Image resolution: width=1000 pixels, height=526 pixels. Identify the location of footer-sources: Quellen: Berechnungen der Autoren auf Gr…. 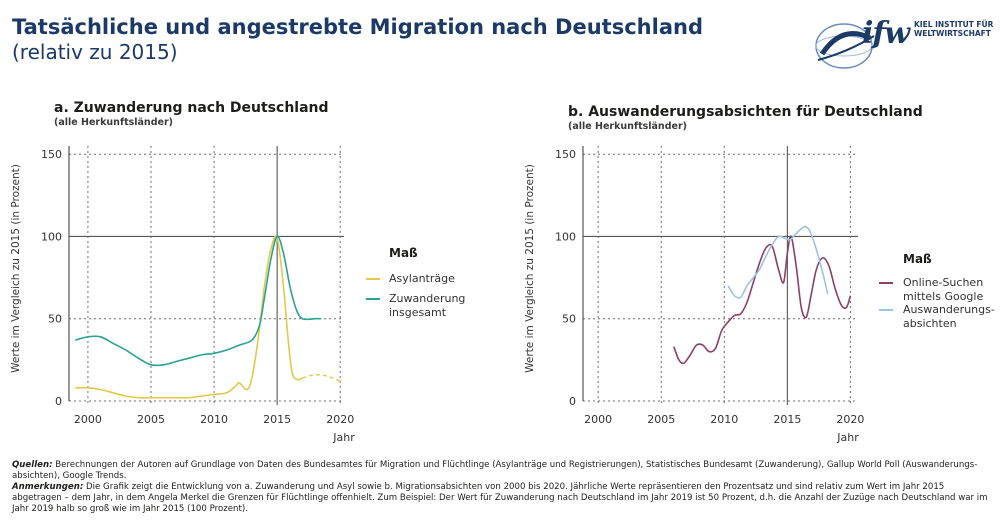
(502, 471).